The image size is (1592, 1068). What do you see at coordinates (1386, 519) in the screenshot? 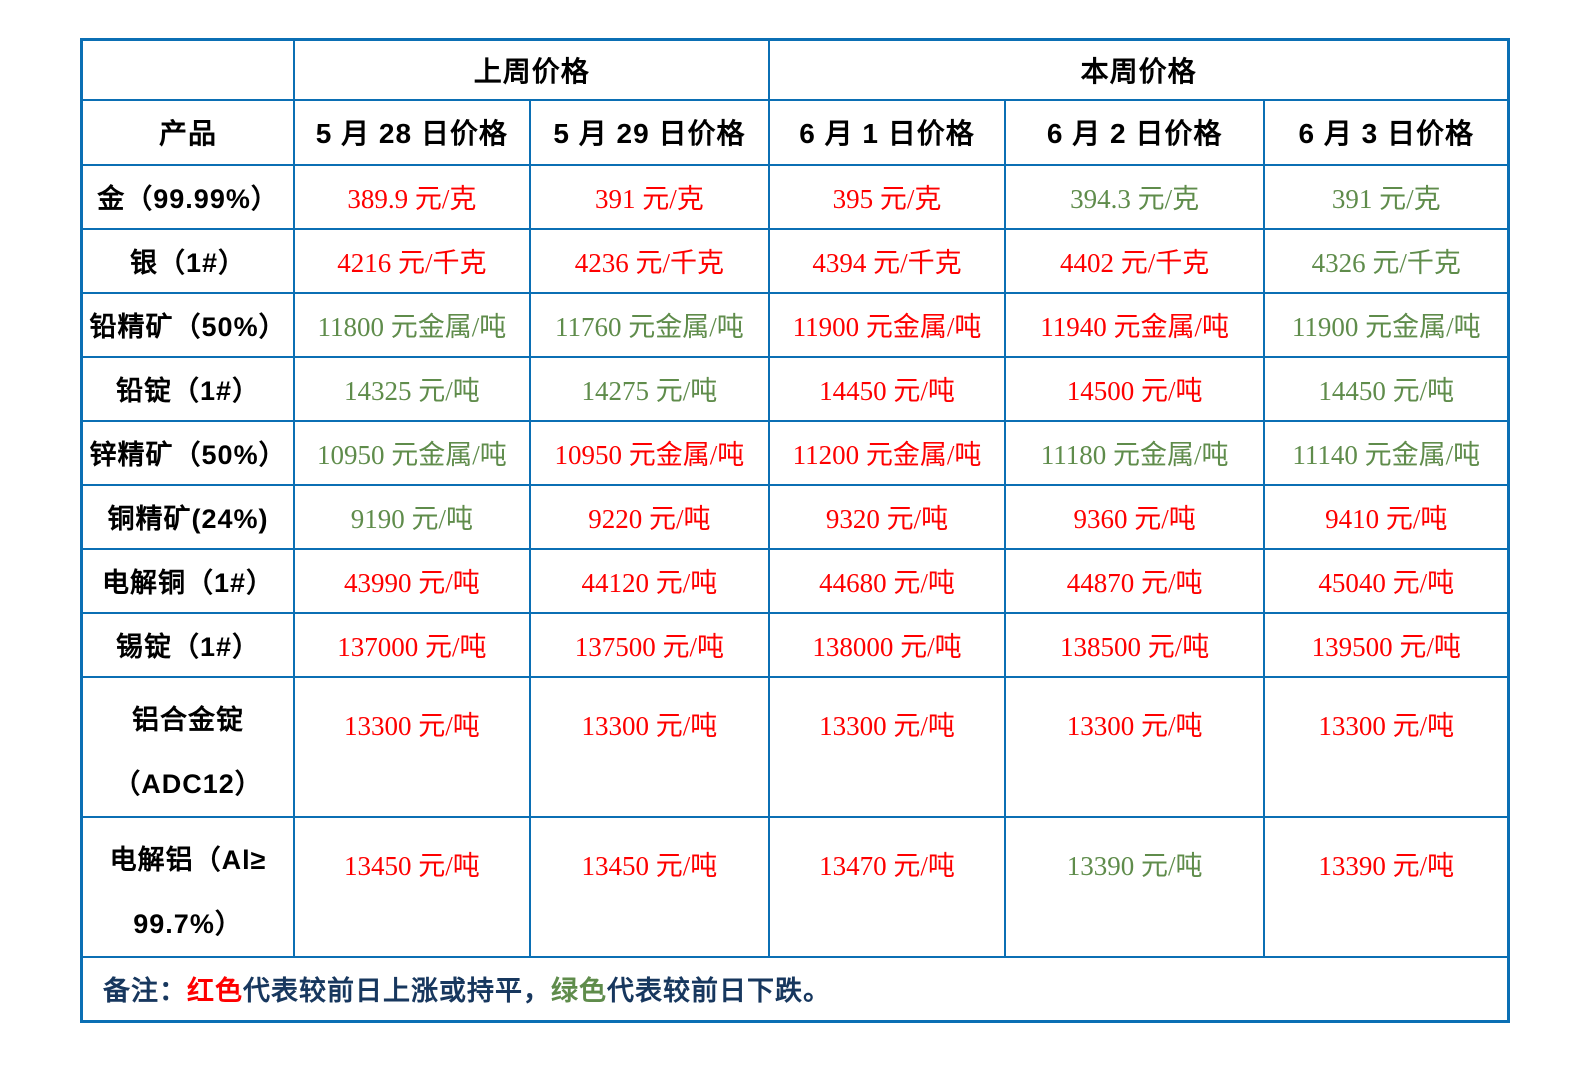
I see `price-value: 9410 元/吨` at bounding box center [1386, 519].